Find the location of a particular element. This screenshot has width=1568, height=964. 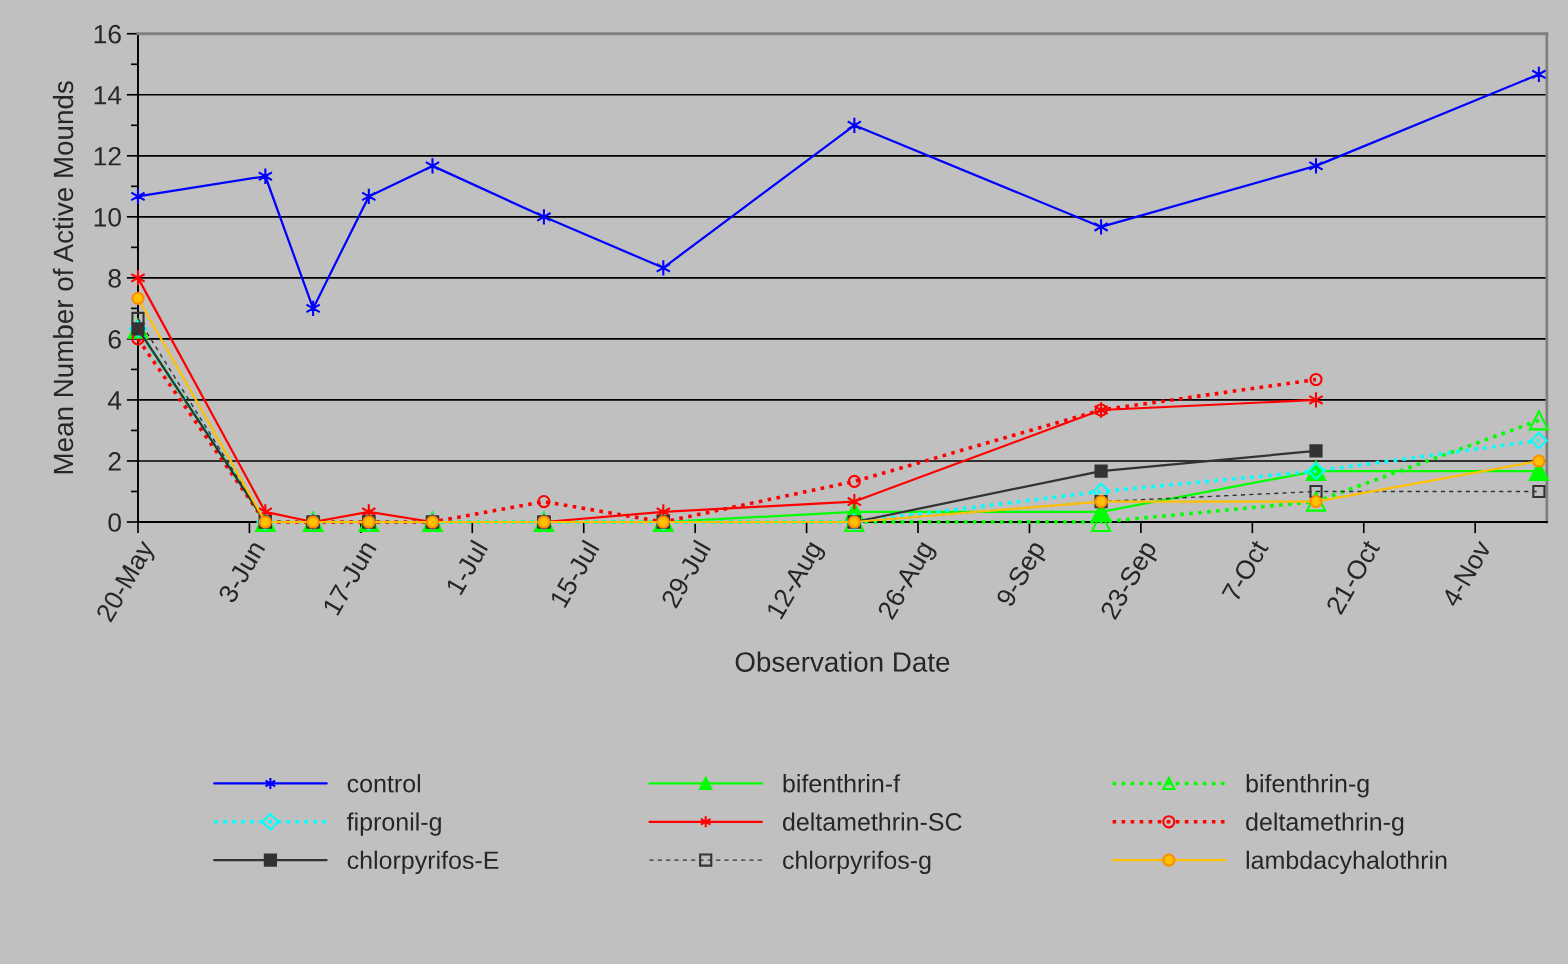

y-tick-label: 10 is located at coordinates (107, 217).